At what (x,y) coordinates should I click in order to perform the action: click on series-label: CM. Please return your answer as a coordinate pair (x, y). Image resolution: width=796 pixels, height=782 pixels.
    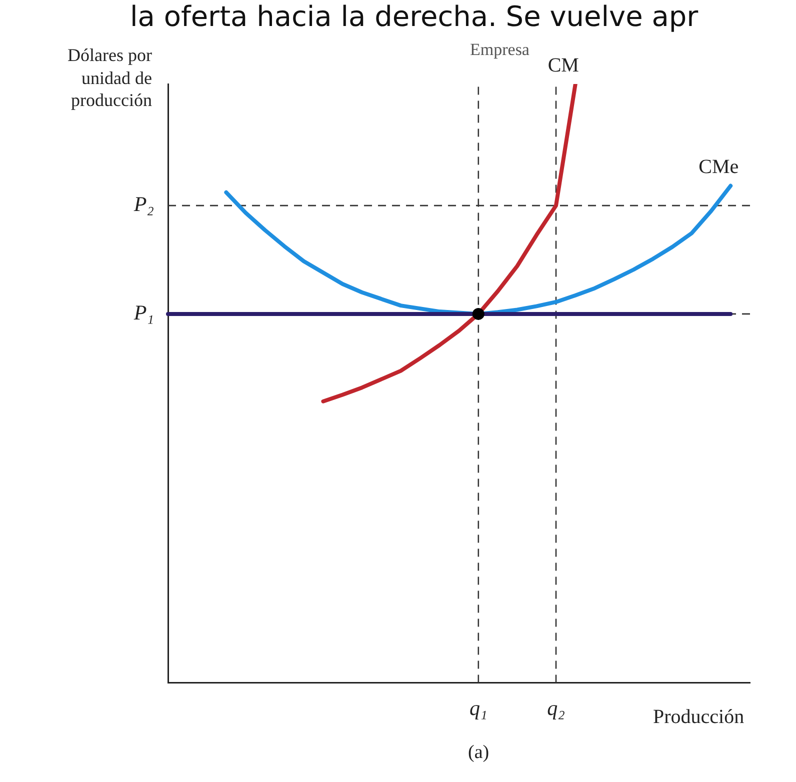
    Looking at the image, I should click on (564, 65).